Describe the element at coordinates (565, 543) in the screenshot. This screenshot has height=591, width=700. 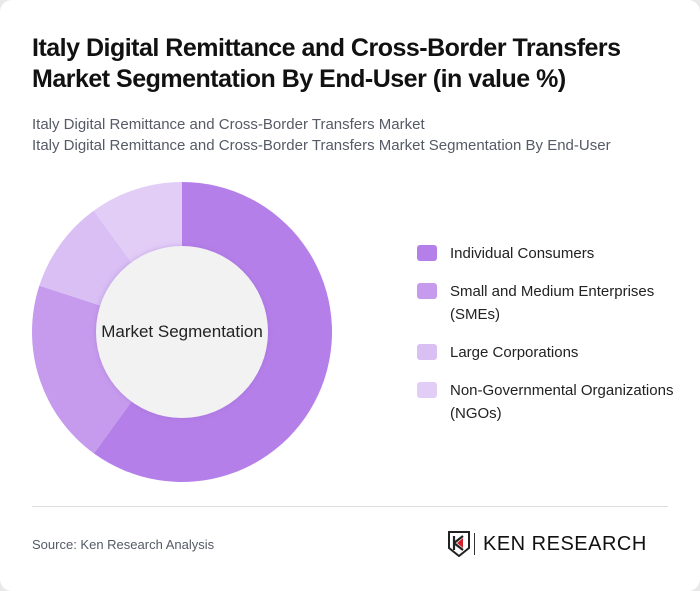
I see `logo-text: KEN RESEARCH` at that location.